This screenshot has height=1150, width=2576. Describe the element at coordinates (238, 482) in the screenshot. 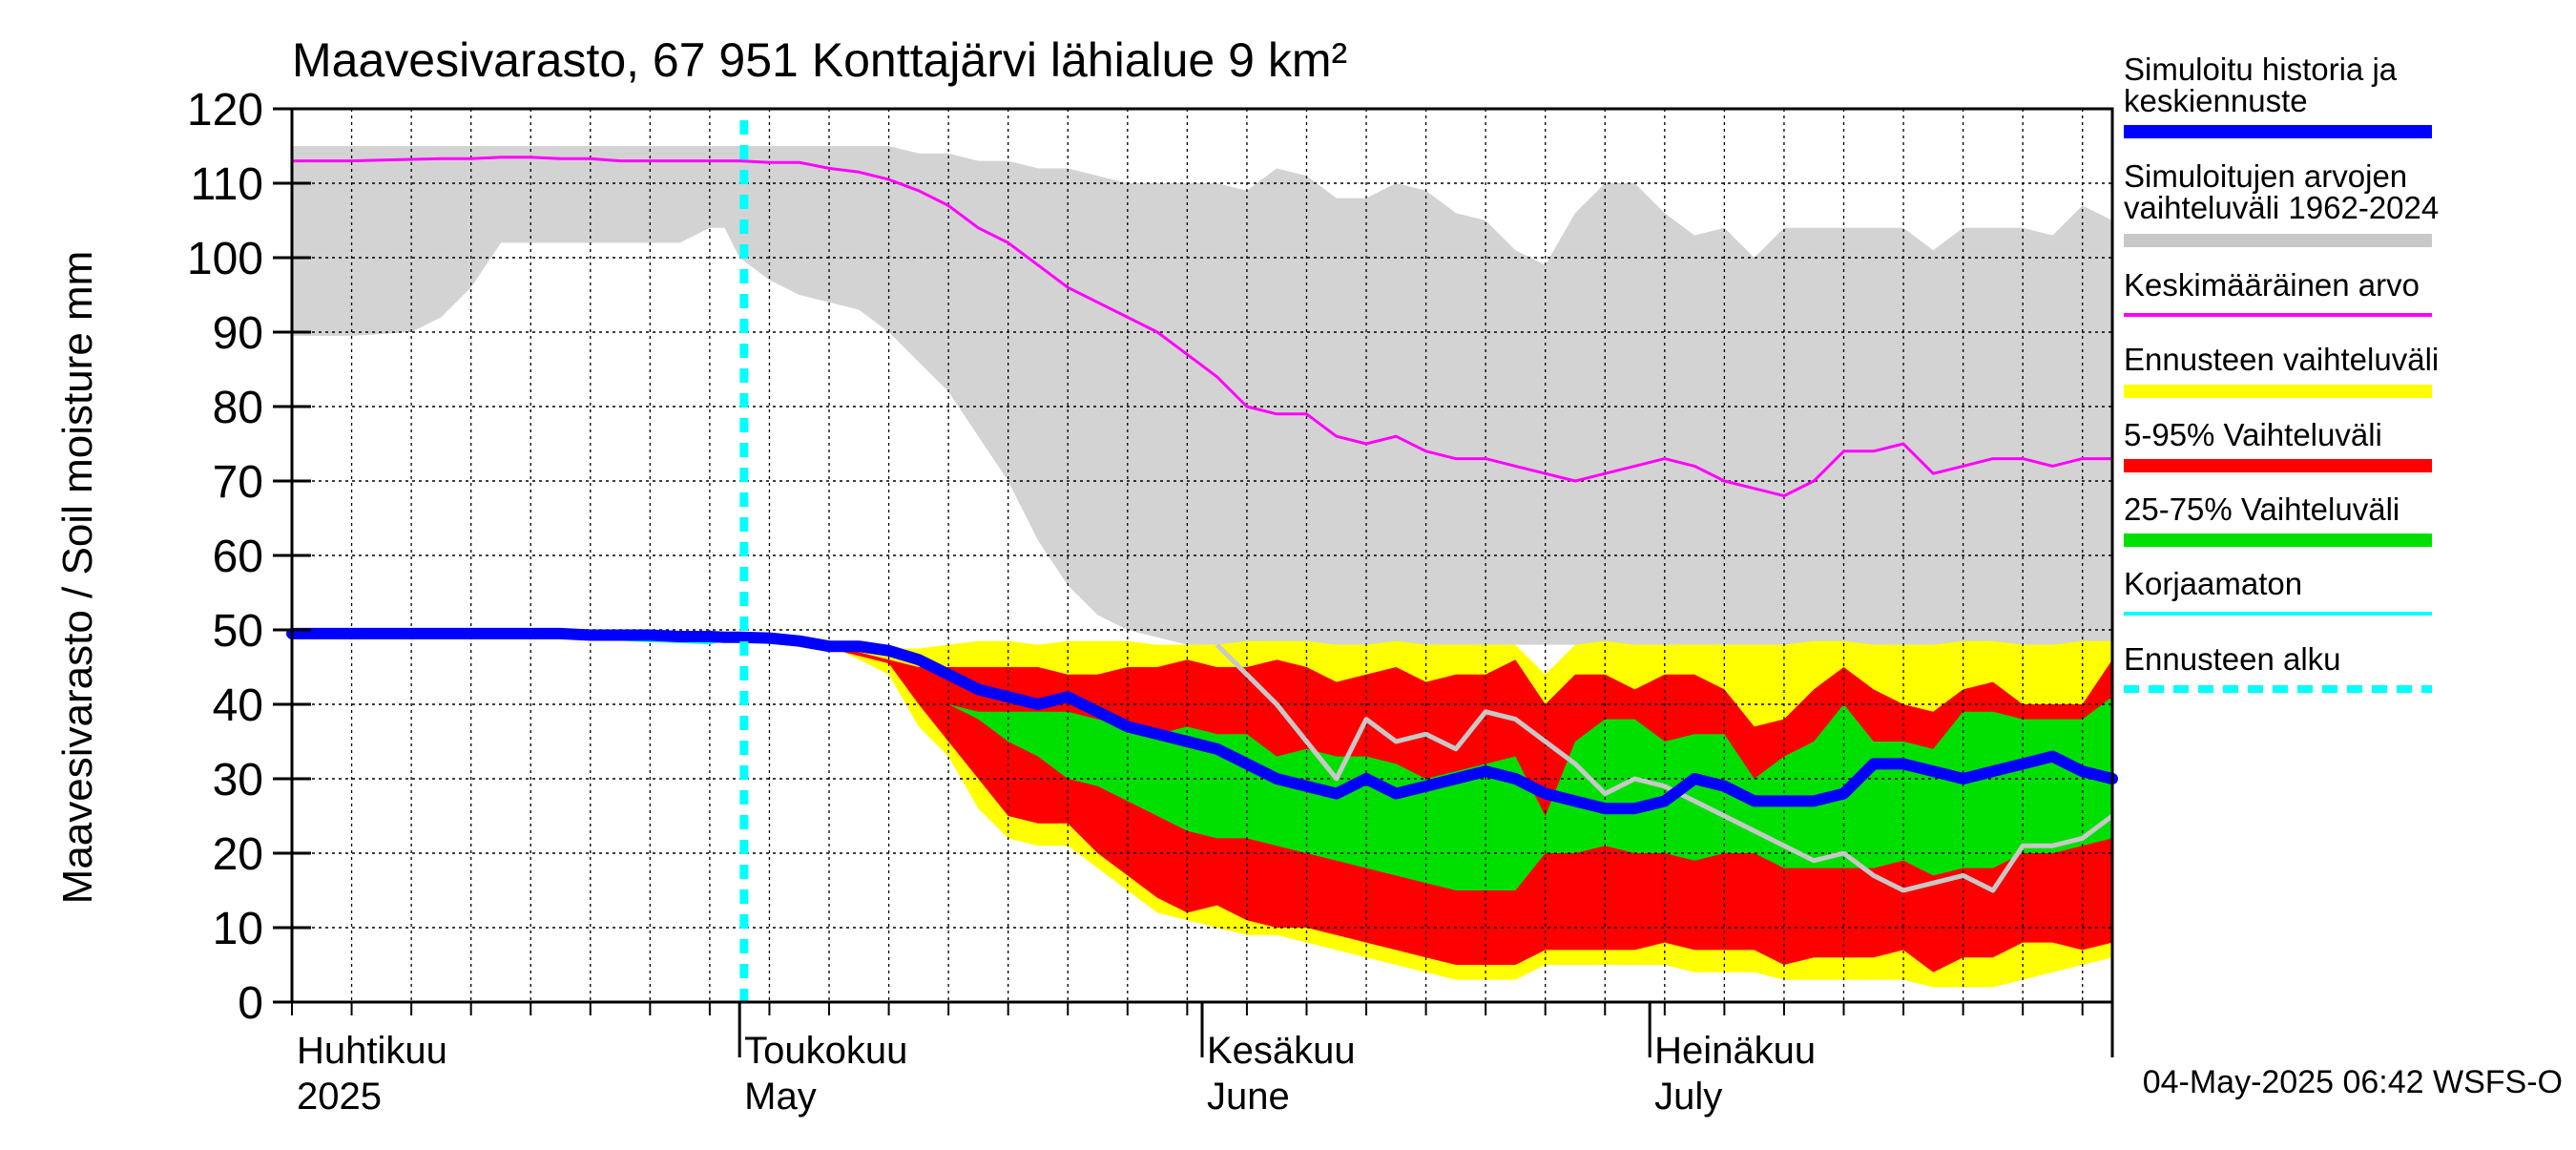

I see `y-tick-label: 70` at that location.